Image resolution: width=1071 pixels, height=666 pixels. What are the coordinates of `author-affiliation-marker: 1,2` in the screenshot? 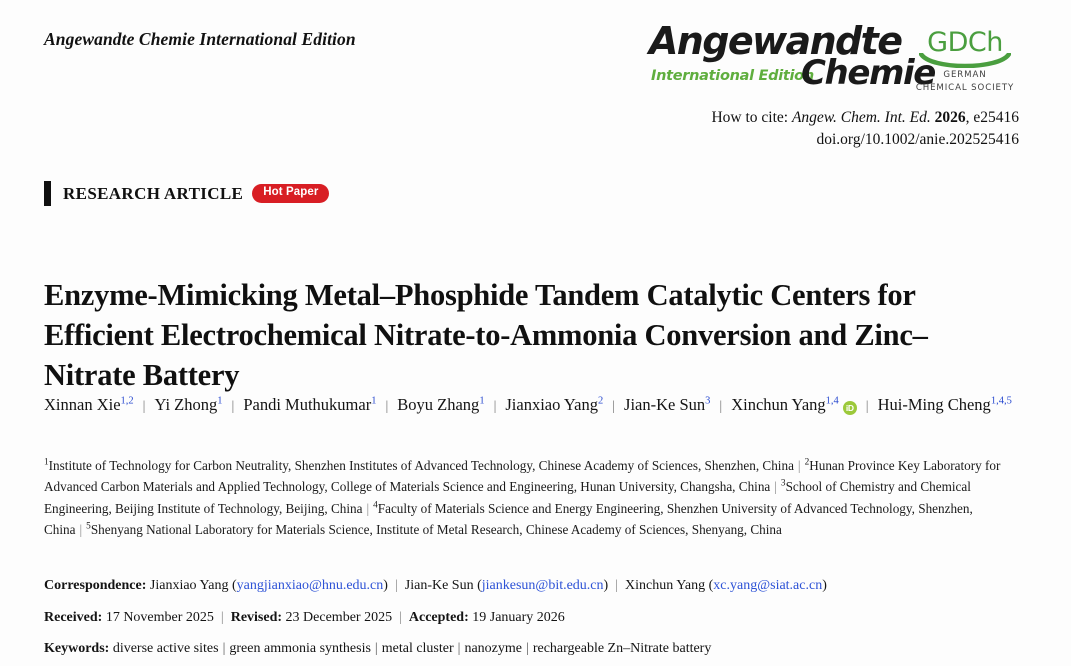 It's located at (127, 401).